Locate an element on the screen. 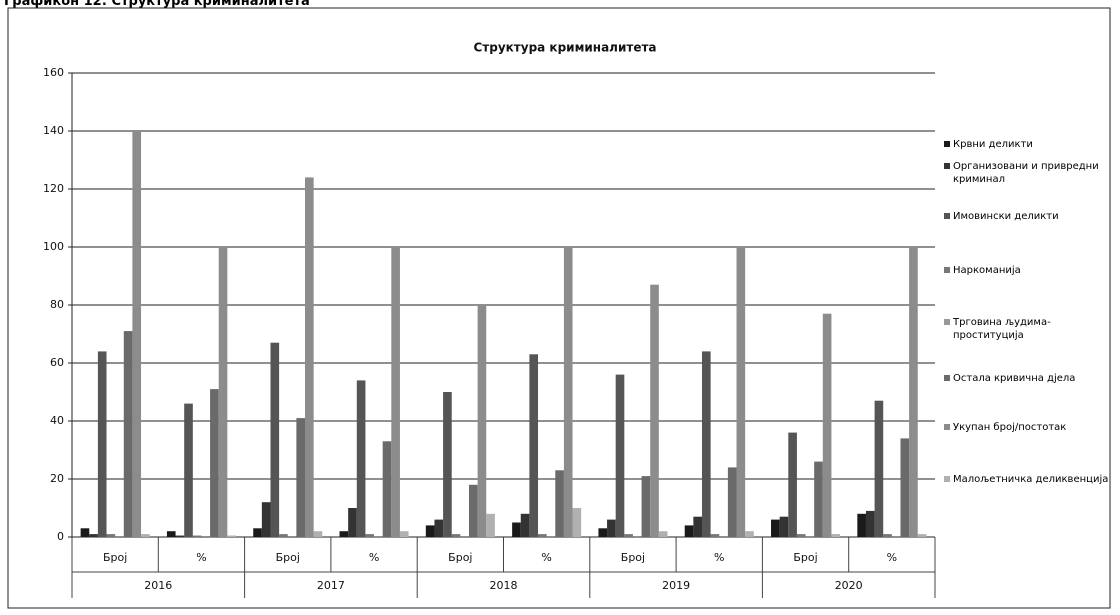 The height and width of the screenshot is (615, 1120). legend-item: Укупан број/постотак is located at coordinates (1026, 427).